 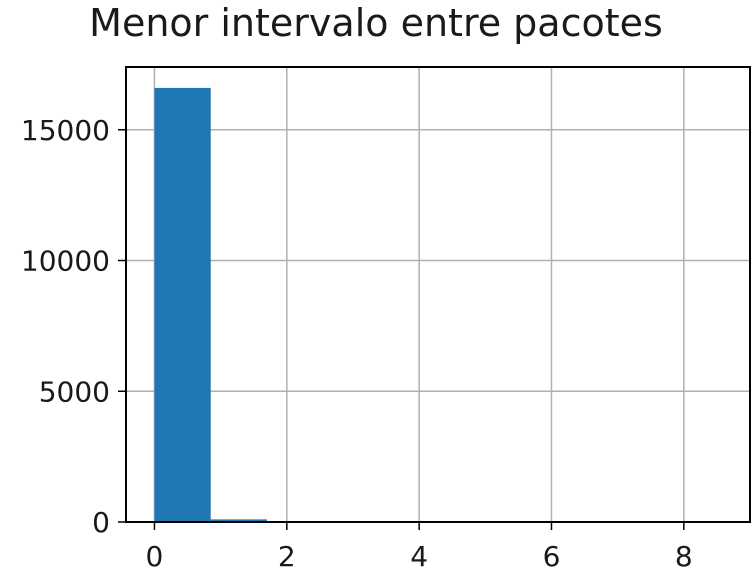 What do you see at coordinates (101, 522) in the screenshot?
I see `y-tick-label: 0` at bounding box center [101, 522].